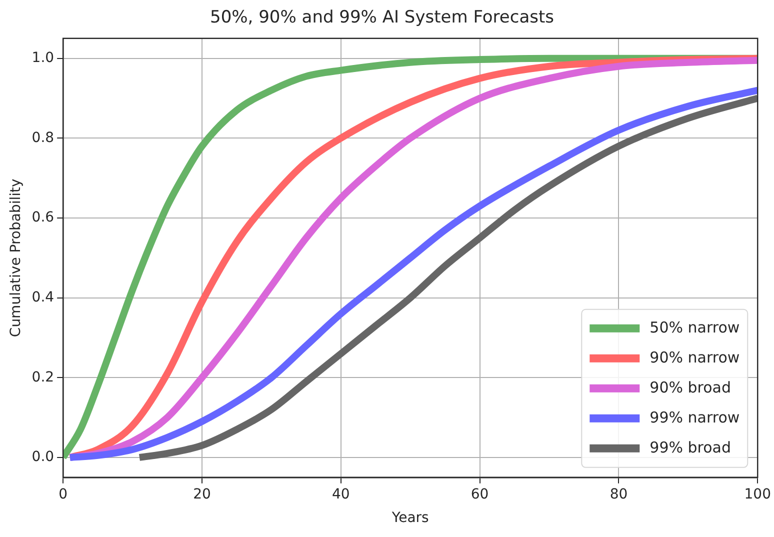 This screenshot has height=537, width=774. I want to click on chart-title: 50%, 90% and 99% AI System Forecasts, so click(382, 18).